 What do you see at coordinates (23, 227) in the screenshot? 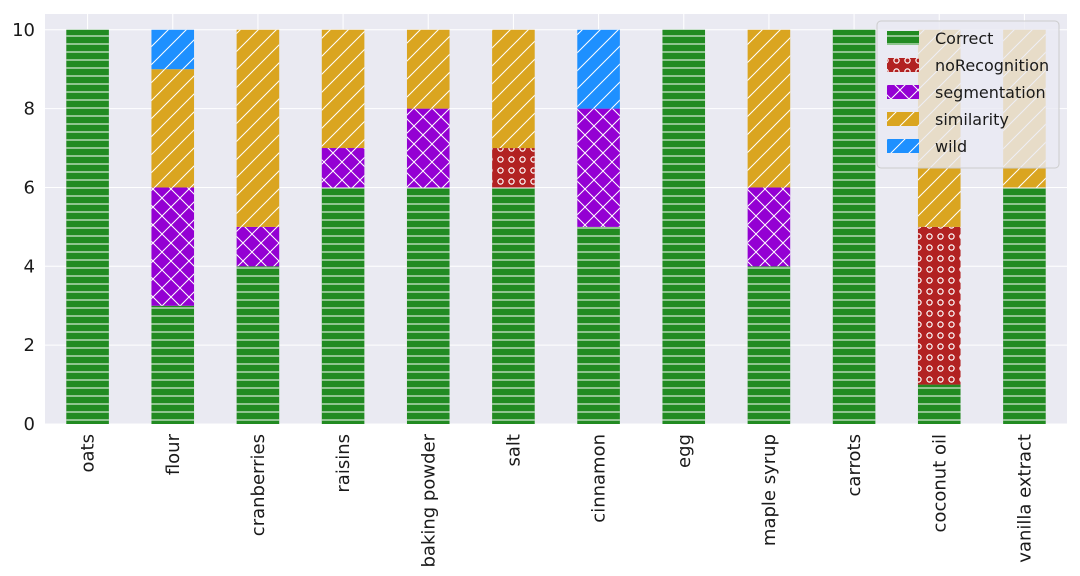
I see `y-tick-labels: 0 2 4 6 8 10` at bounding box center [23, 227].